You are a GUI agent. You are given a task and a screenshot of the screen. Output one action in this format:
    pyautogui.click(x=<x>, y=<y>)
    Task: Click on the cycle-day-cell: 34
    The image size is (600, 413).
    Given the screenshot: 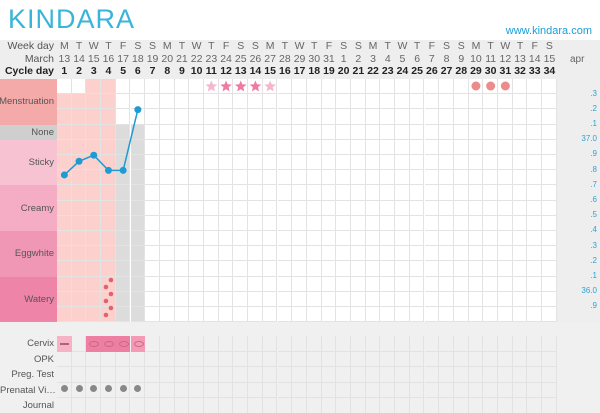 What is the action you would take?
    pyautogui.click(x=549, y=71)
    